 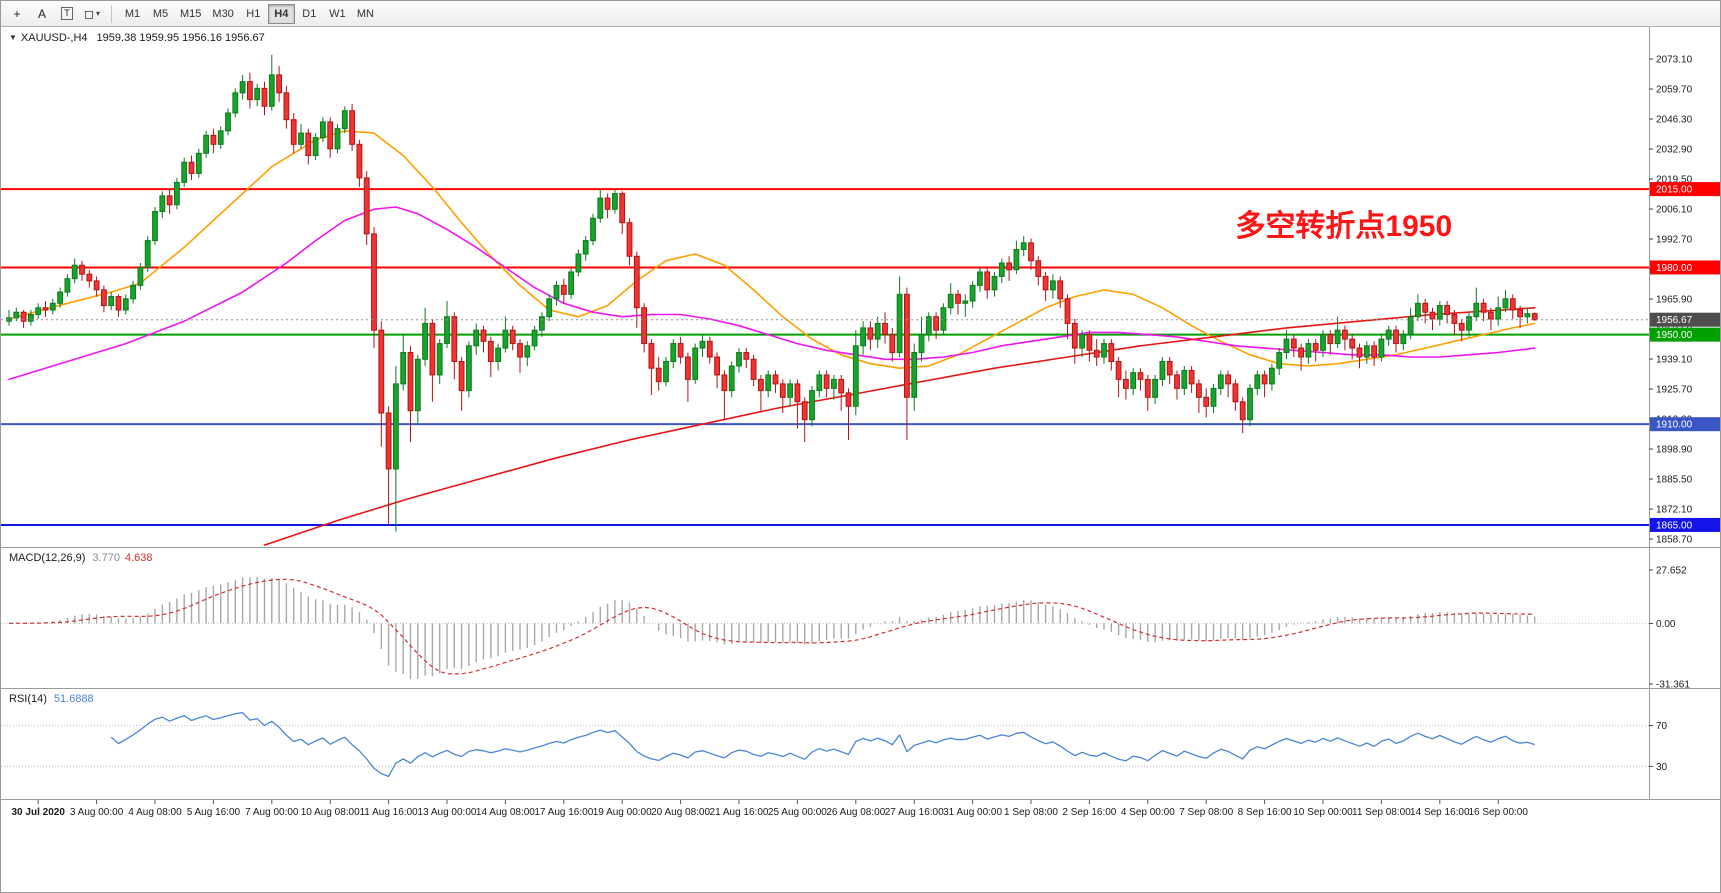 What do you see at coordinates (739, 812) in the screenshot?
I see `time-label: 21 Aug 16:00` at bounding box center [739, 812].